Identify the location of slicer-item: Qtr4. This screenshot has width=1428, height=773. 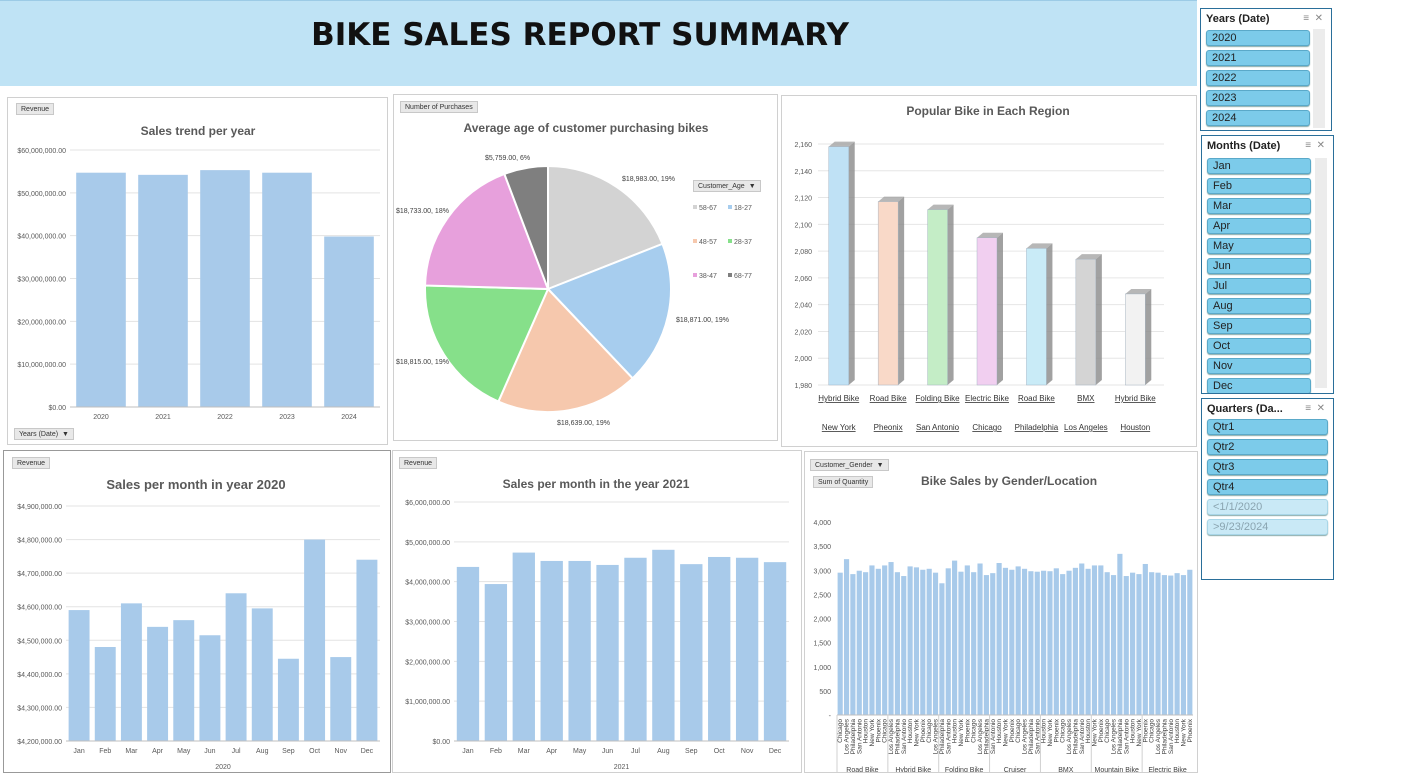
(1267, 487).